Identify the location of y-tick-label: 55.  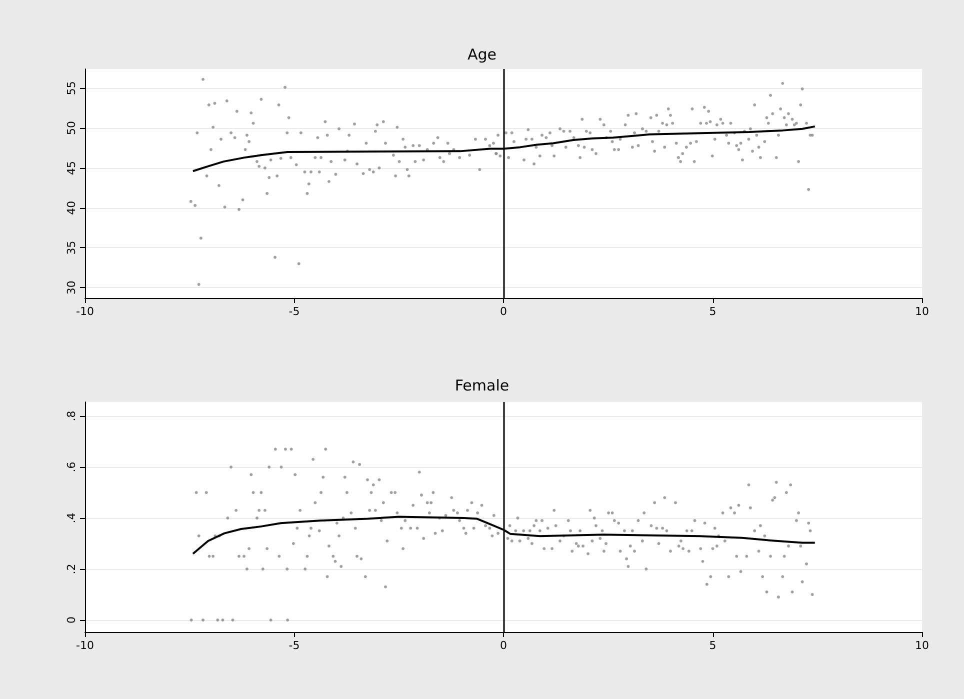
(71, 88).